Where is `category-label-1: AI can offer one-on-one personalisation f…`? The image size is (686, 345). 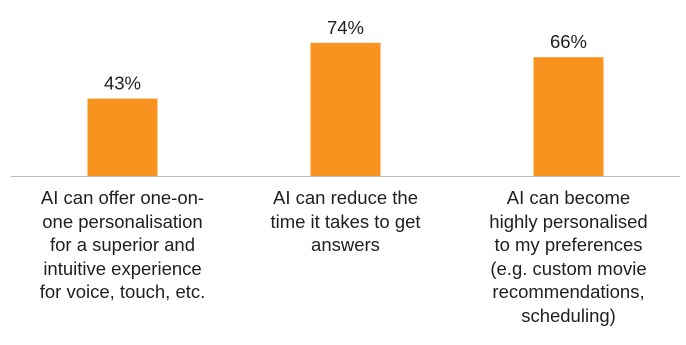
category-label-1: AI can offer one-on-one personalisation f… is located at coordinates (123, 245).